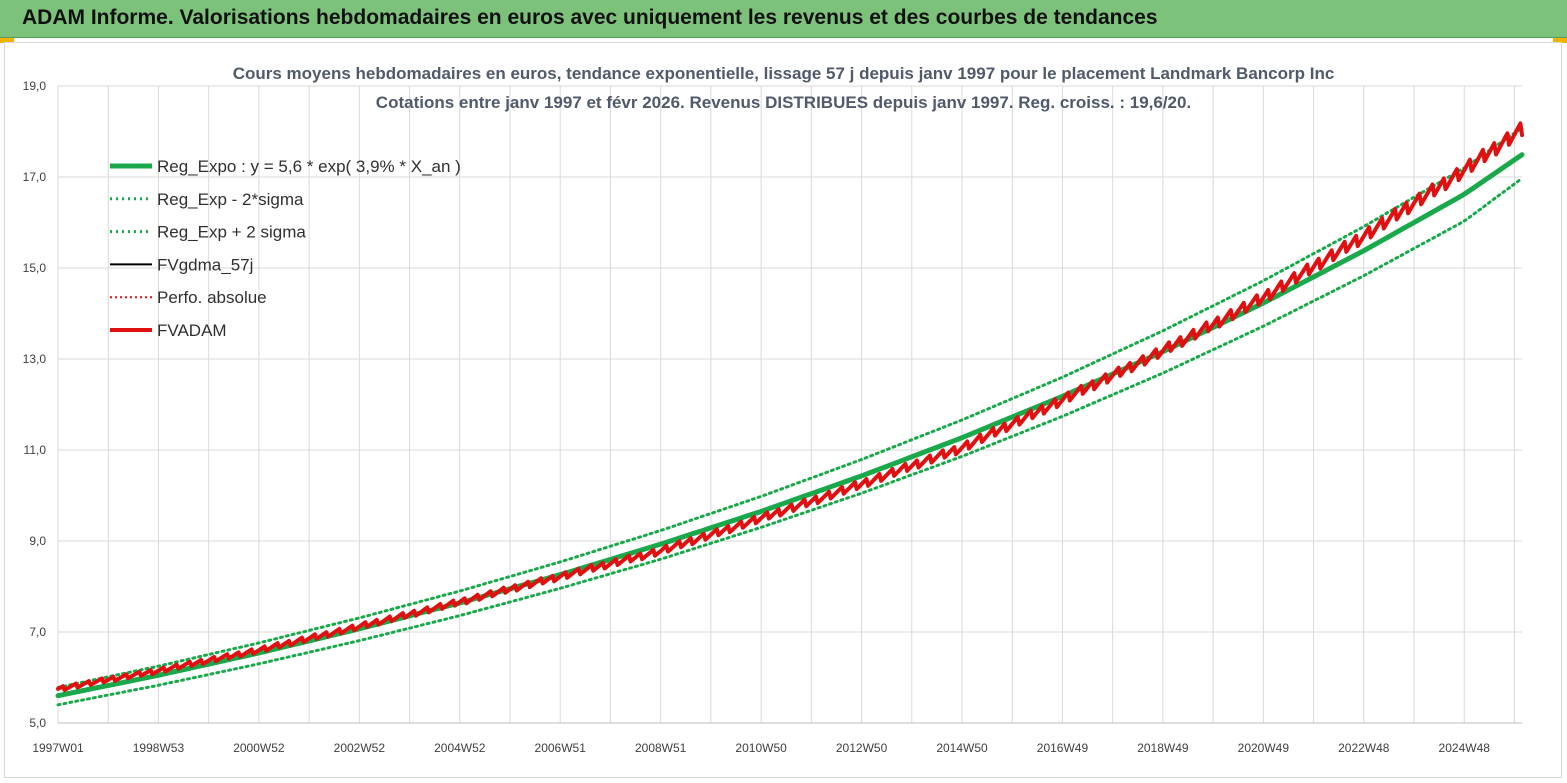 The width and height of the screenshot is (1567, 783). I want to click on x-tick-label: 2024W48, so click(1465, 748).